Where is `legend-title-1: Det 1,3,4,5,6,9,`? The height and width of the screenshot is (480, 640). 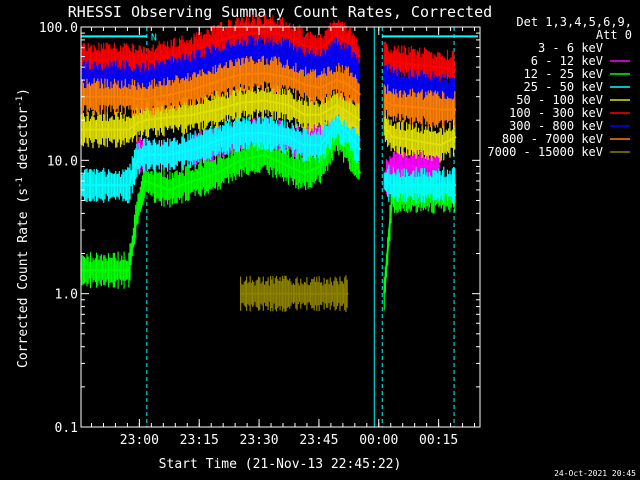 legend-title-1: Det 1,3,4,5,6,9, is located at coordinates (574, 22).